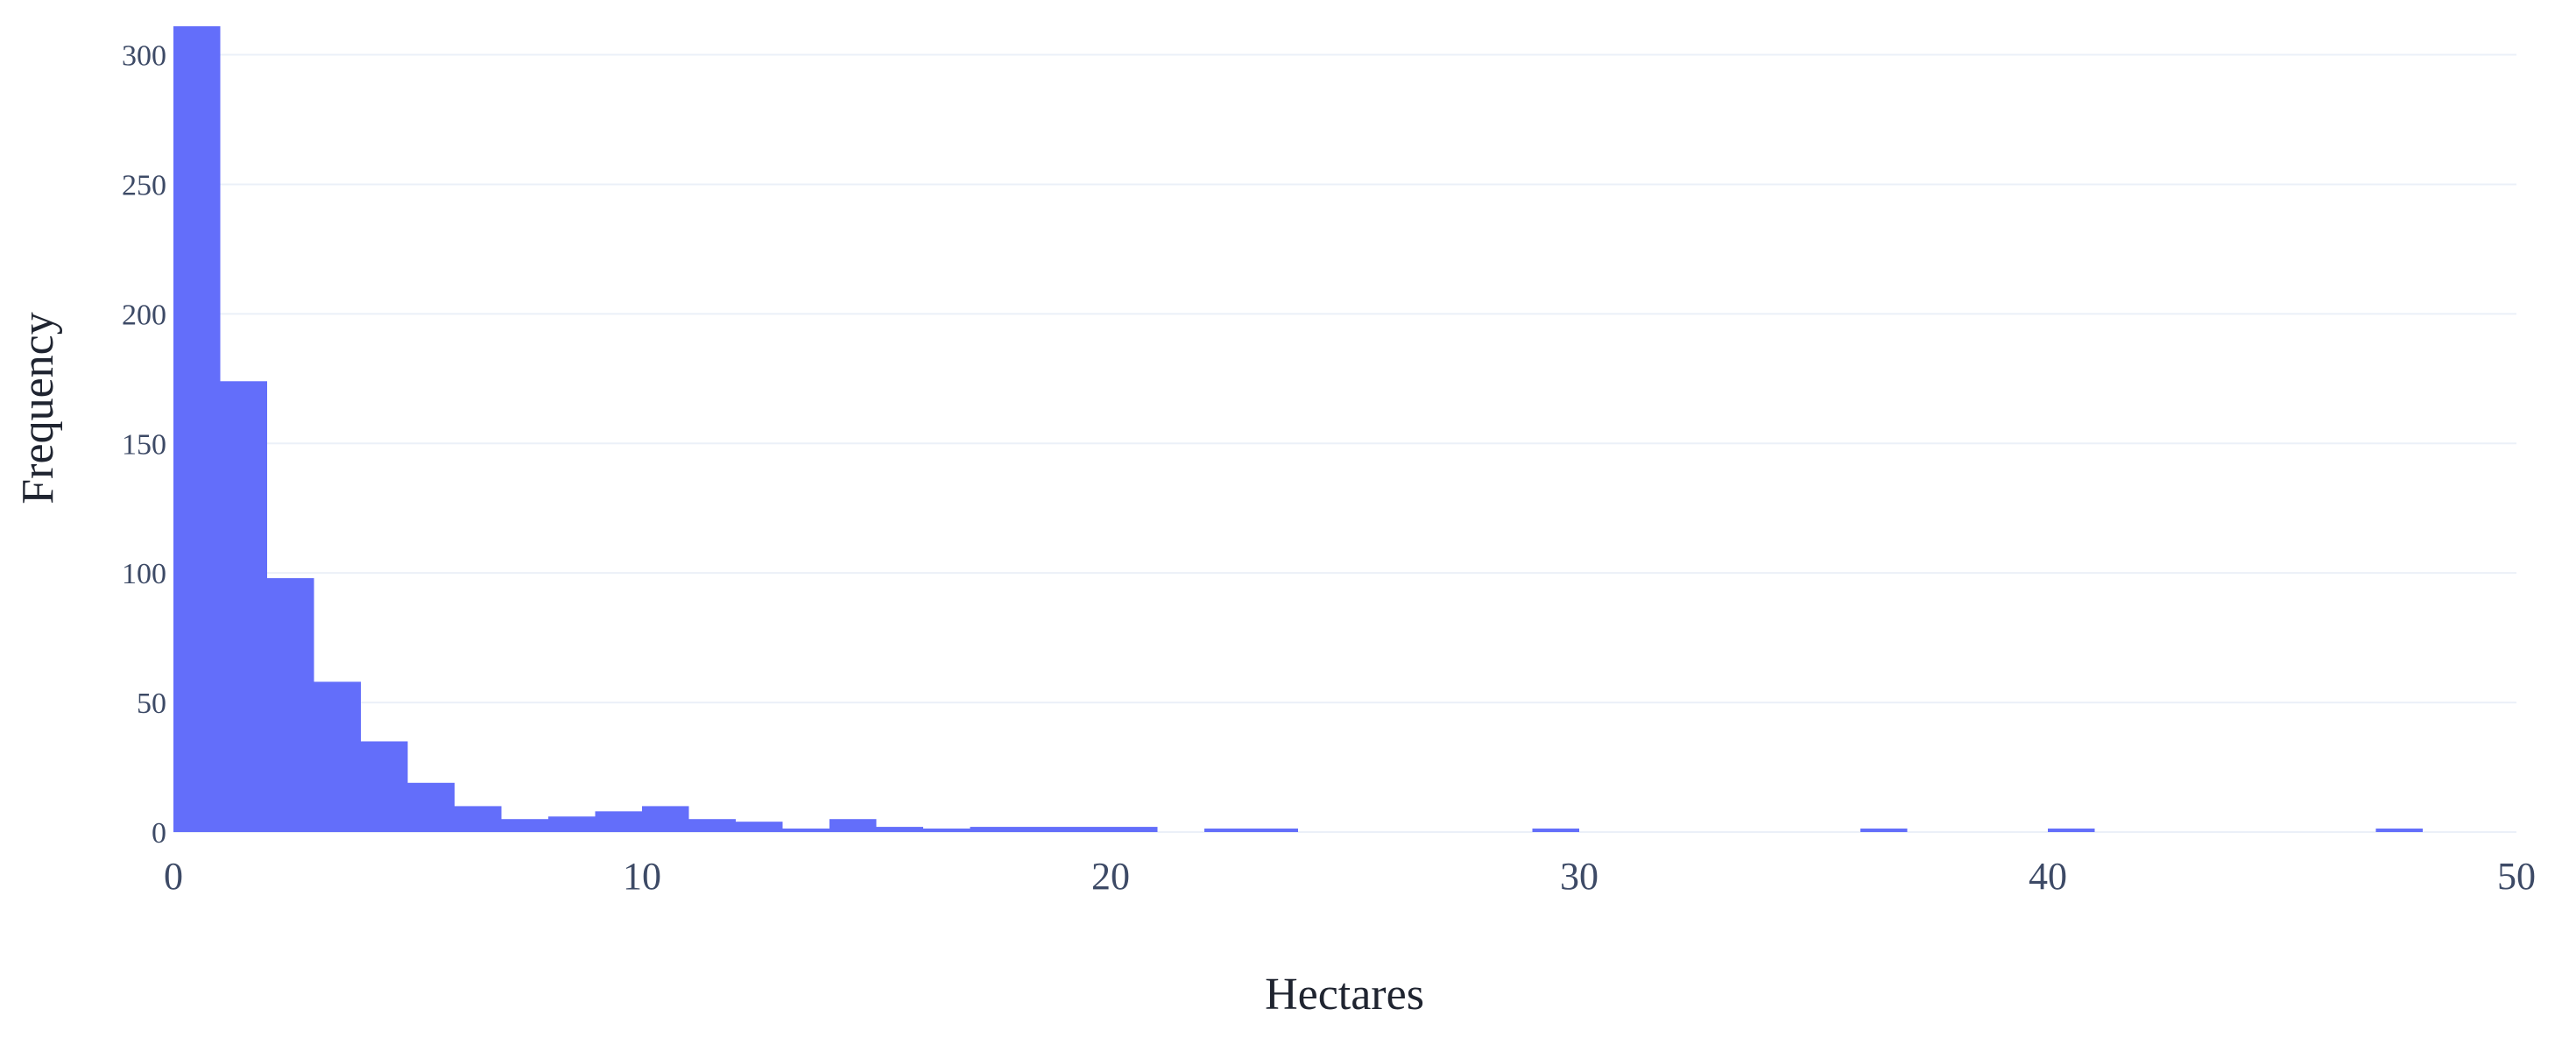 The image size is (2576, 1044). What do you see at coordinates (144, 185) in the screenshot?
I see `y-tick-label: 250` at bounding box center [144, 185].